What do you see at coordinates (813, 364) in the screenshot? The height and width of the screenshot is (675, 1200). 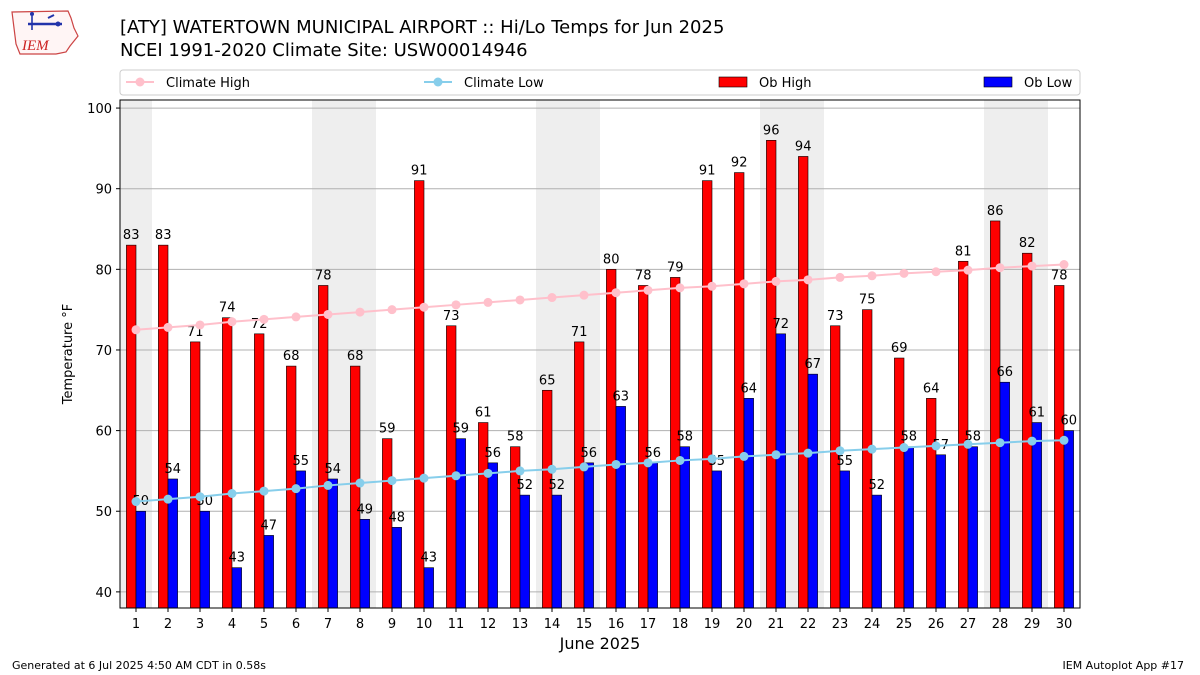 I see `ob-low-label: 67` at bounding box center [813, 364].